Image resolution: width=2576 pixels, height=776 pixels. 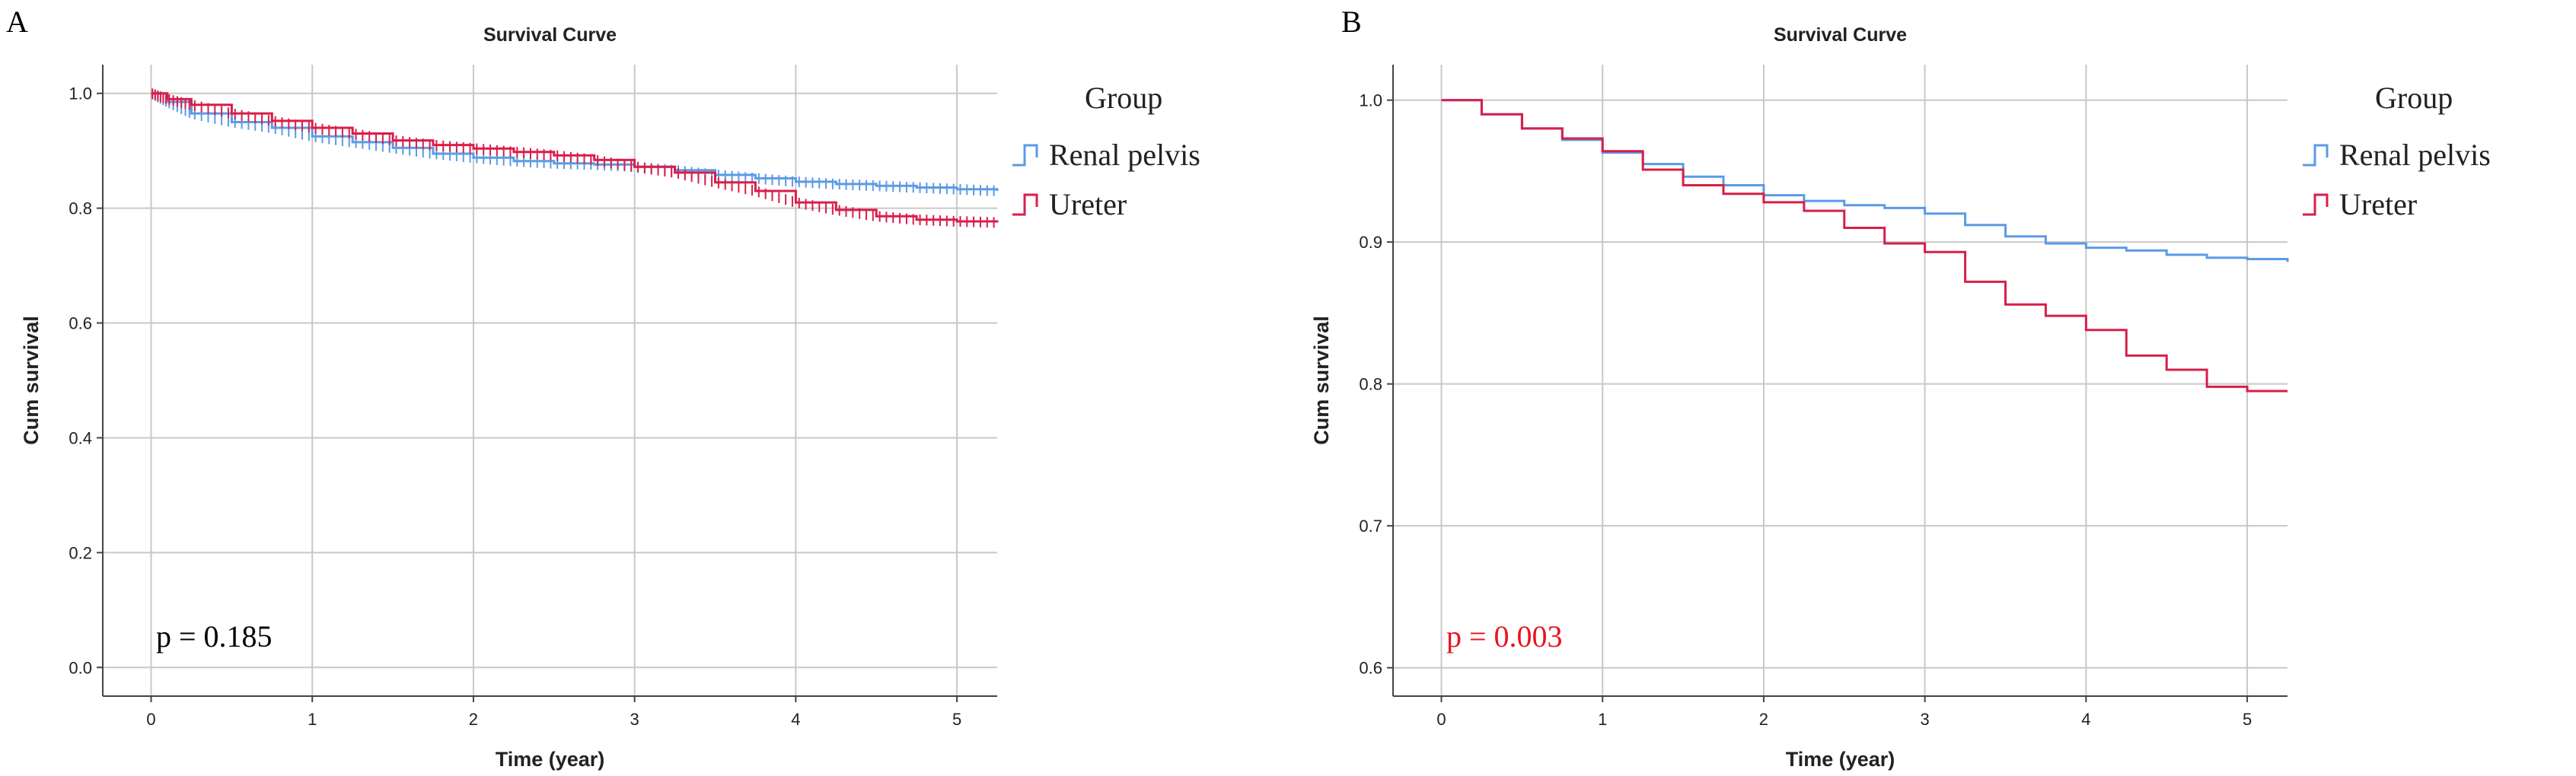 What do you see at coordinates (17, 22) in the screenshot?
I see `panel-label: A` at bounding box center [17, 22].